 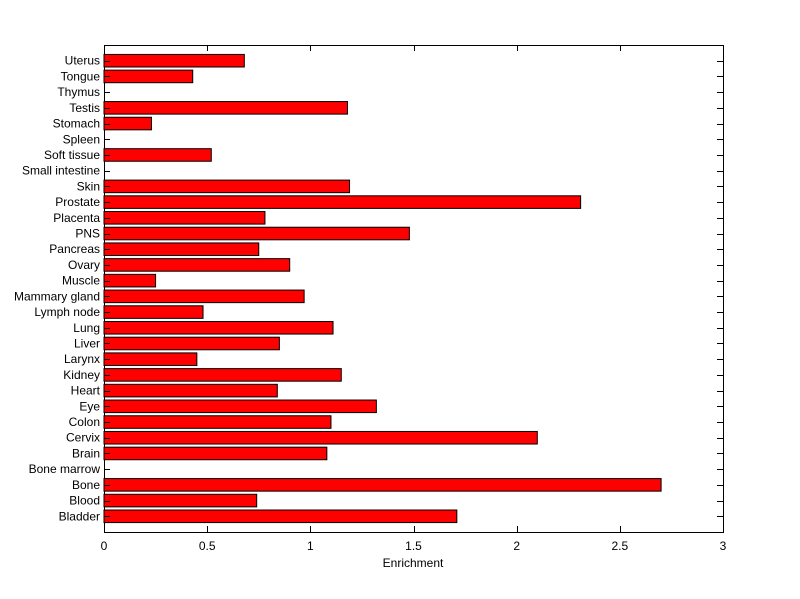 What do you see at coordinates (72, 155) in the screenshot?
I see `y-tick-label: Soft tissue` at bounding box center [72, 155].